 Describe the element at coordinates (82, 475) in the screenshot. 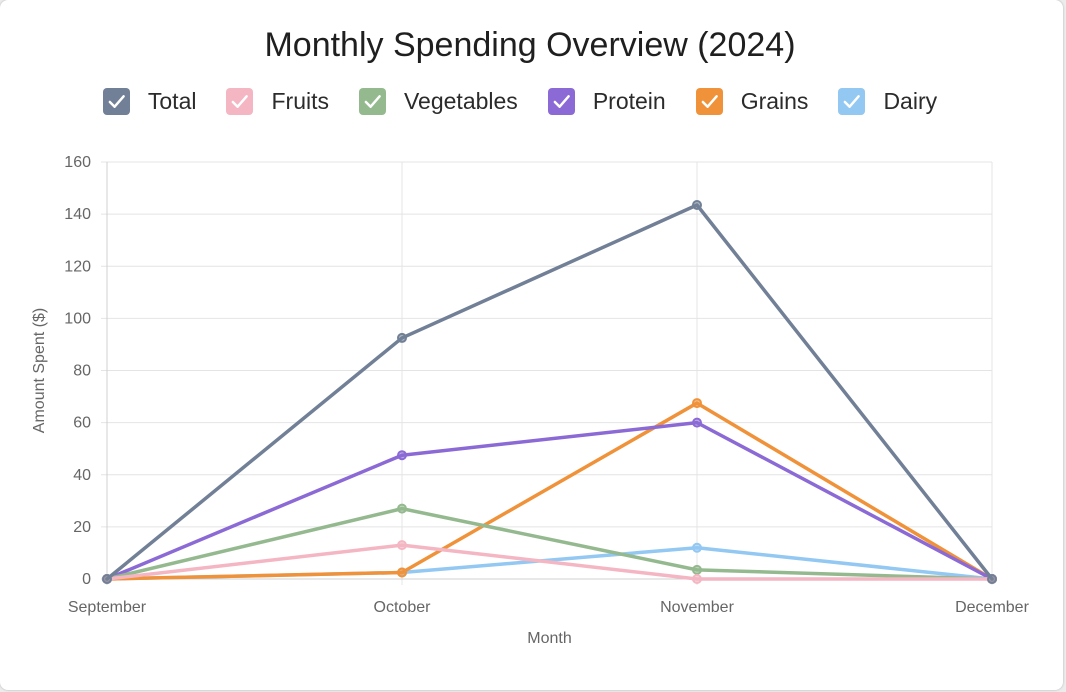

I see `y-tick-label: 40` at that location.